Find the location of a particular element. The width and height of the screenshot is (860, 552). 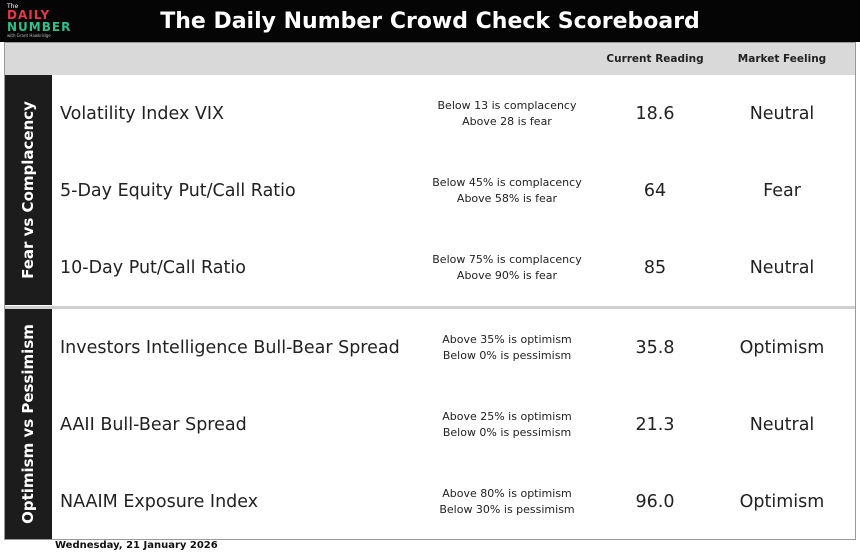

threshold: Above 28 is fear is located at coordinates (507, 121).